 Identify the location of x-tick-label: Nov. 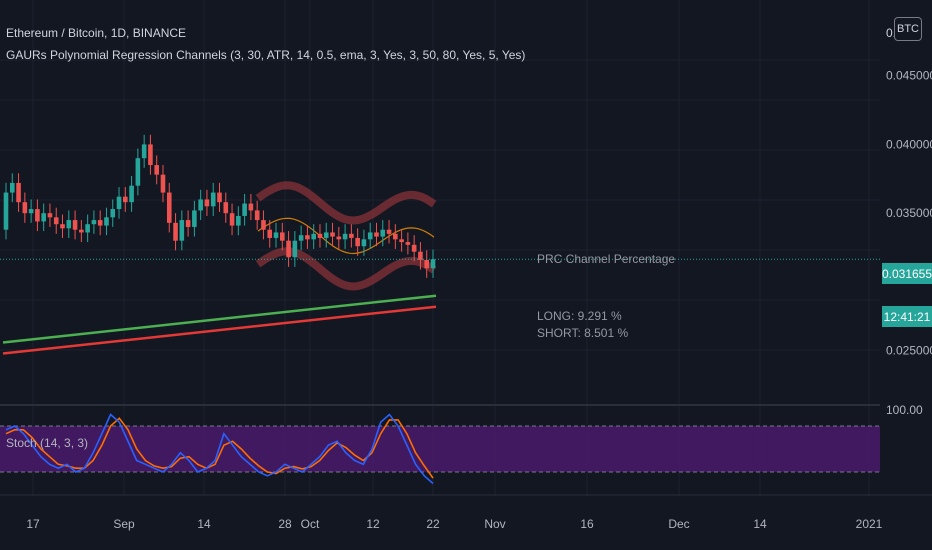
(494, 524).